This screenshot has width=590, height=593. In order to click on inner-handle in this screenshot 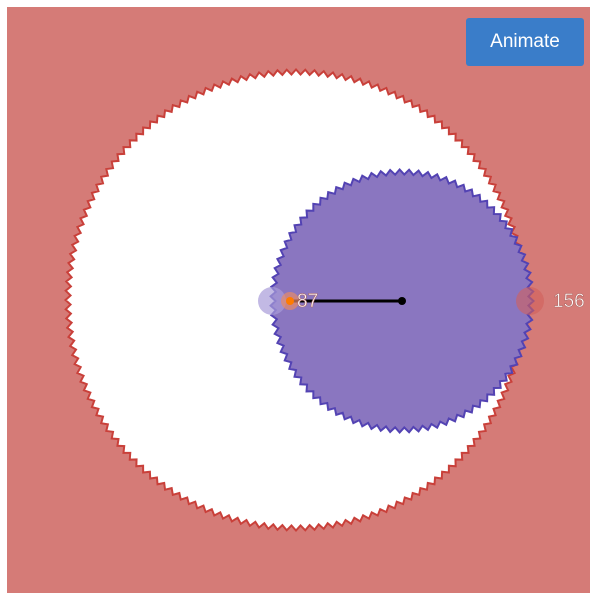, I will do `click(272, 301)`.